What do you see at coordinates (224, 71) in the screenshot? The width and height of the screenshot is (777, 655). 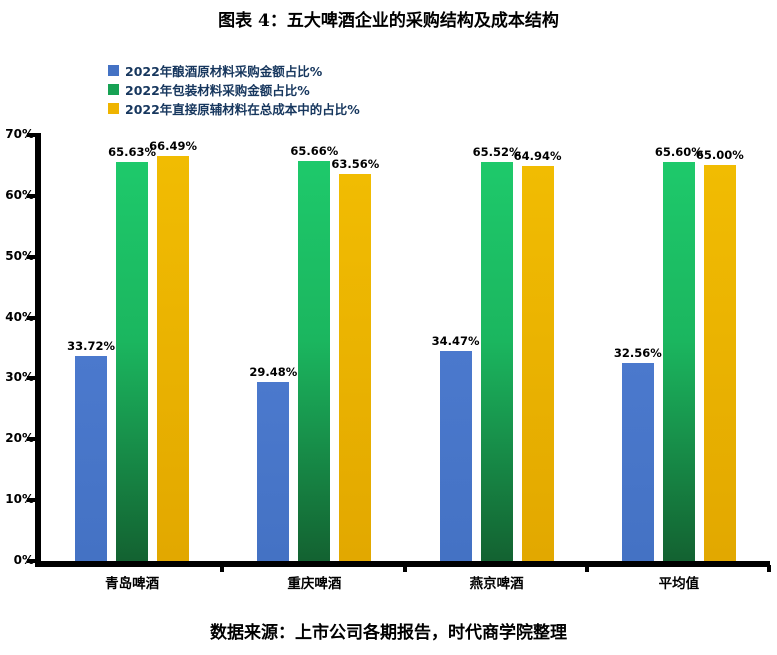 I see `legend-label-series-1: 2022年酿酒原材料采购金额占比%` at bounding box center [224, 71].